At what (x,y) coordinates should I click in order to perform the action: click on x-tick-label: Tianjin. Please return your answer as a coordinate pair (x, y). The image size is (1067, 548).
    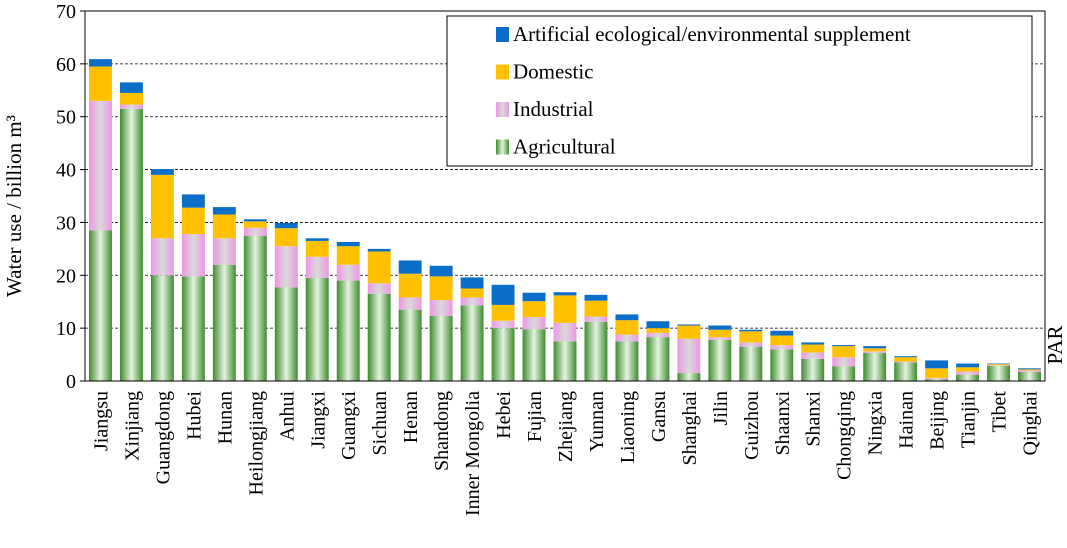
    Looking at the image, I should click on (969, 419).